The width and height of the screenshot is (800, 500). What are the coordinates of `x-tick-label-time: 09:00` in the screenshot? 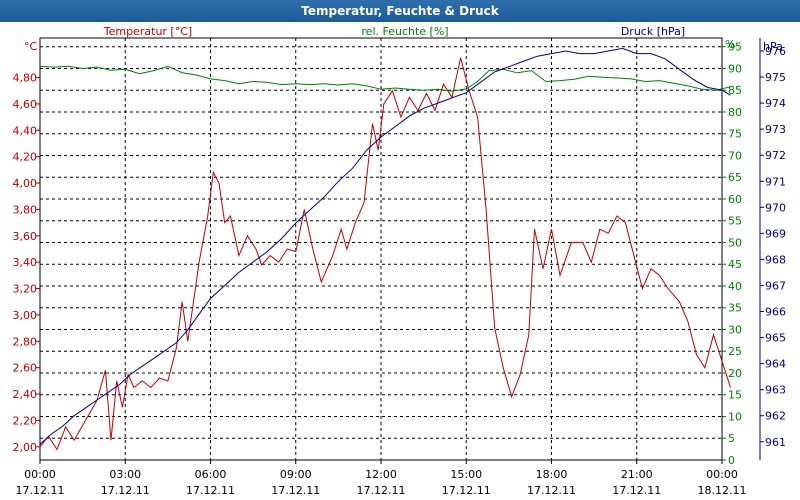 It's located at (296, 474).